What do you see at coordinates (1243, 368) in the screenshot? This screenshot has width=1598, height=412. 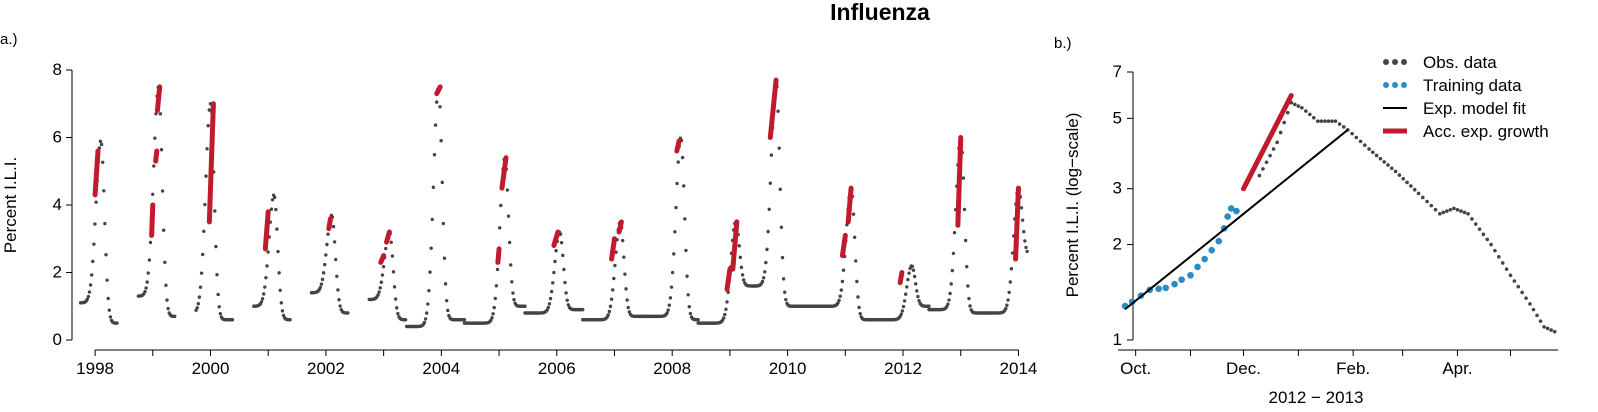 I see `panel-b-x-tick-label: Dec.` at bounding box center [1243, 368].